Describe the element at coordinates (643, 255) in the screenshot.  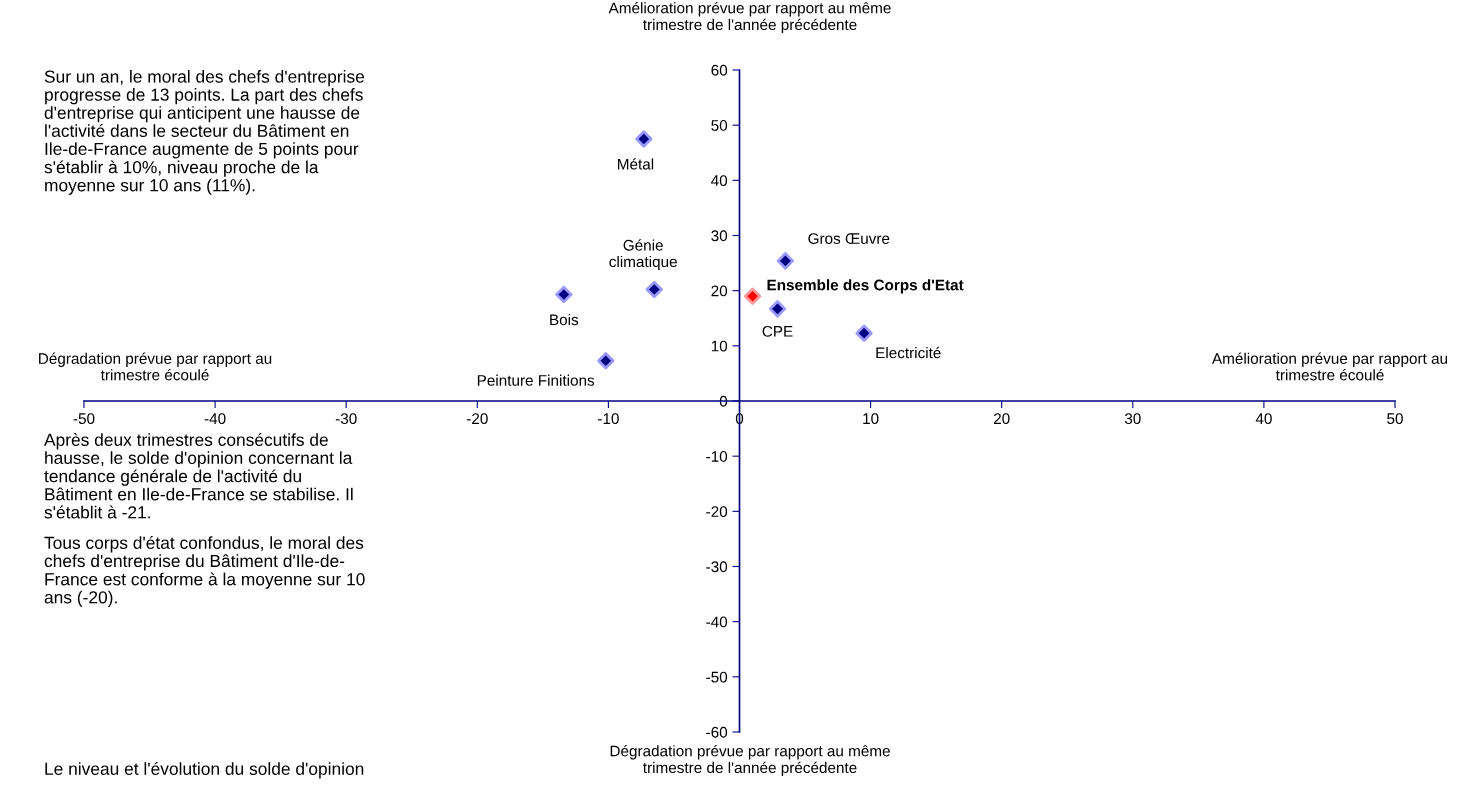
I see `series-label: Génie climatique` at that location.